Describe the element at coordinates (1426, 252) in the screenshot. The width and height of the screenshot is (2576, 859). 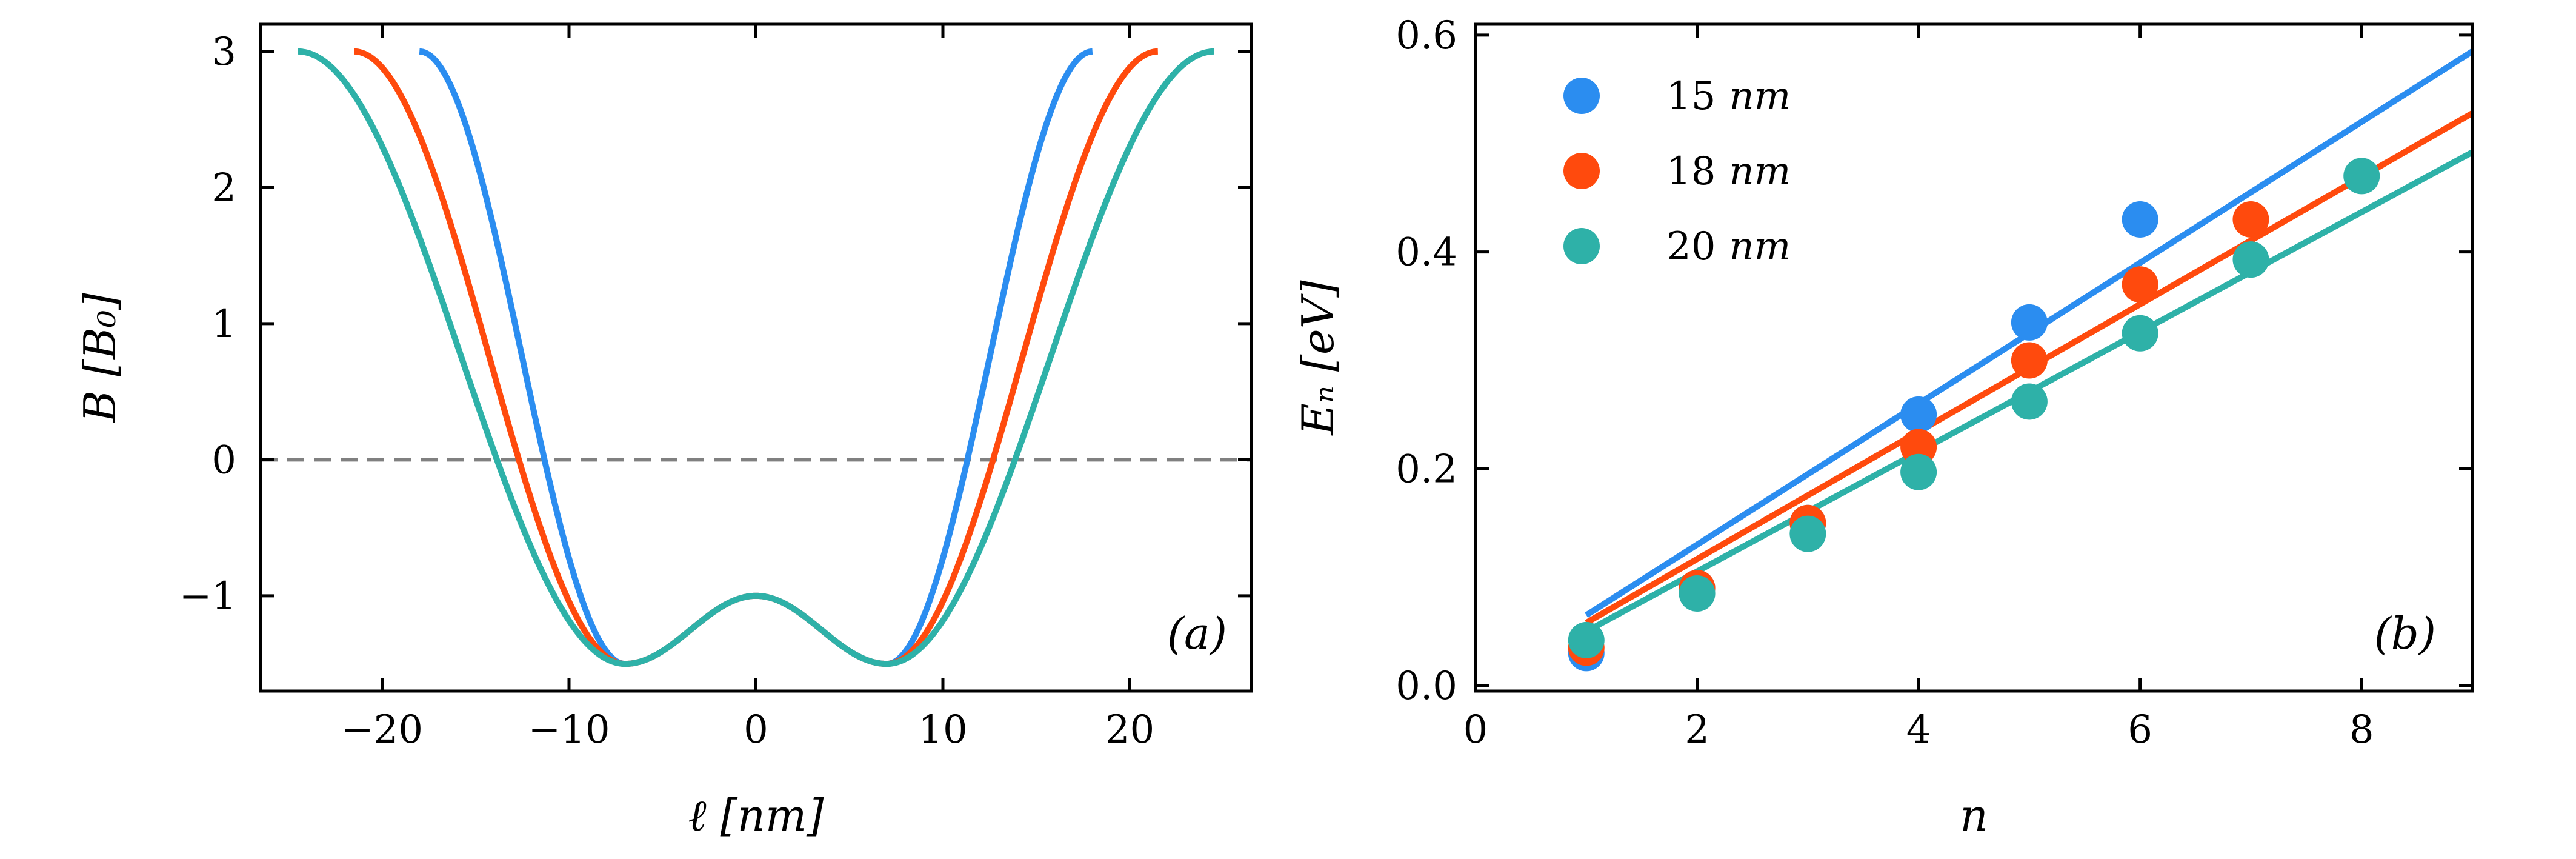
I see `y-tick-label: 0.4` at that location.